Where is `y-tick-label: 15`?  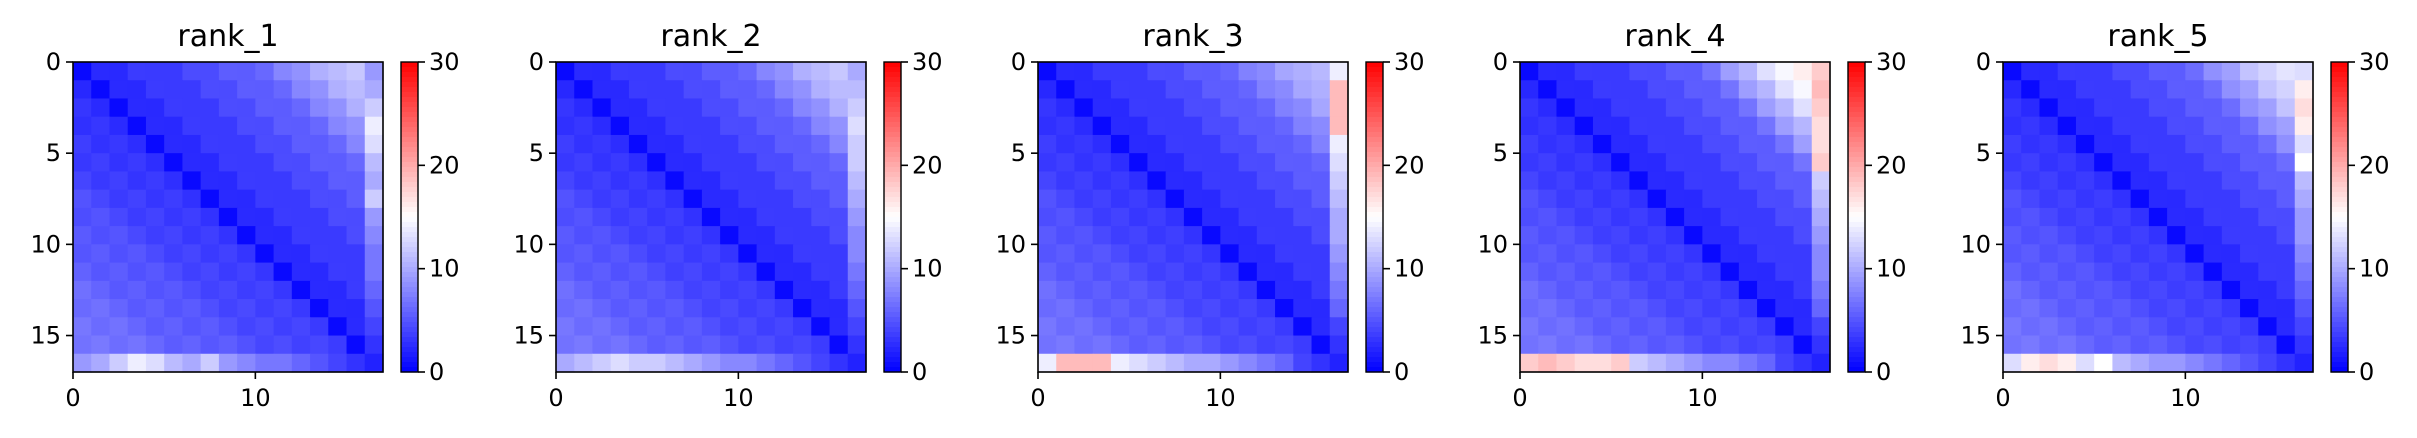 y-tick-label: 15 is located at coordinates (1492, 336).